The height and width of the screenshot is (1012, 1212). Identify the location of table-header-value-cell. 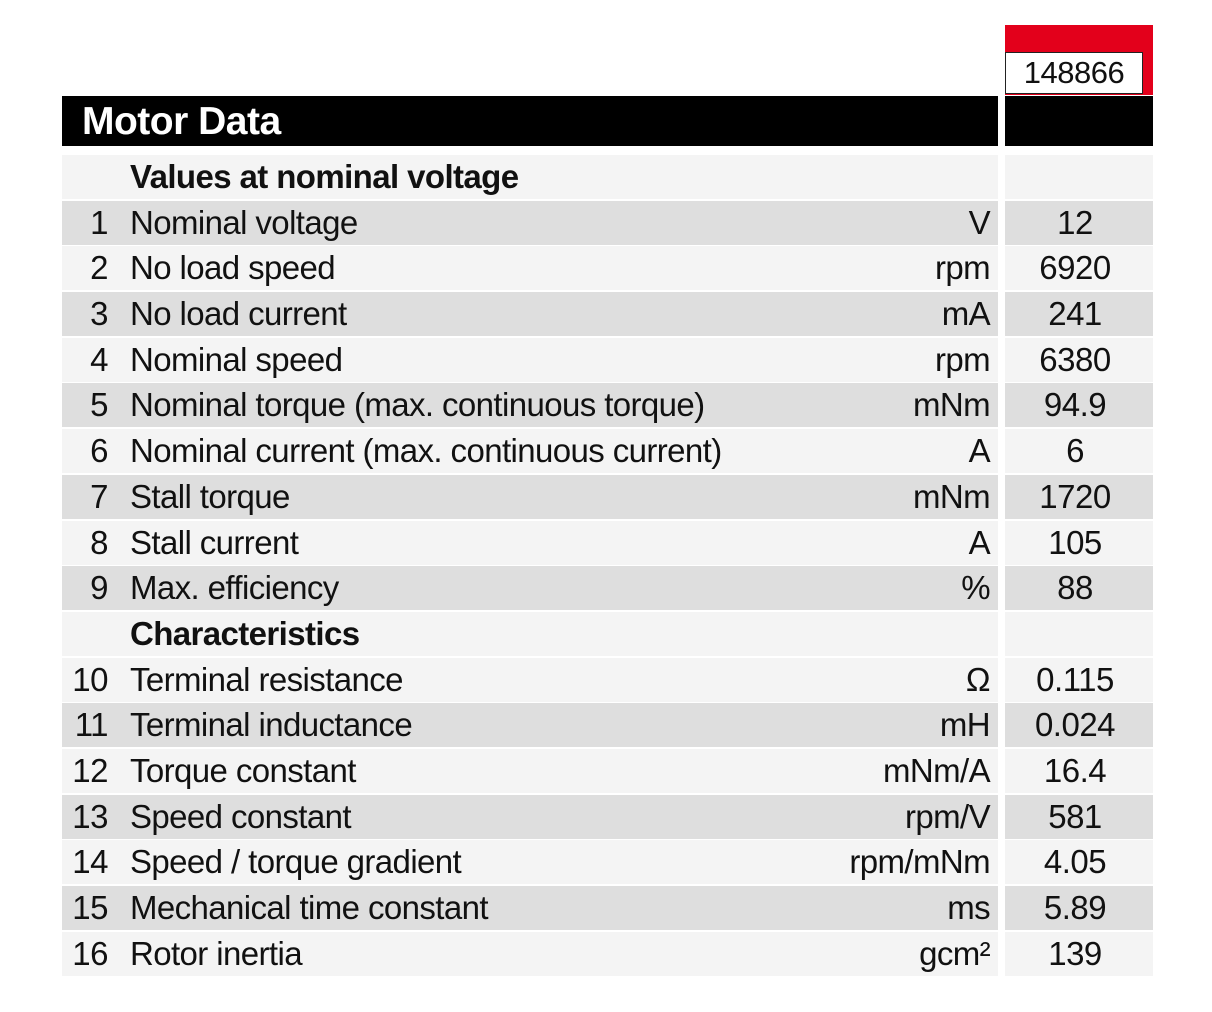
(1079, 121).